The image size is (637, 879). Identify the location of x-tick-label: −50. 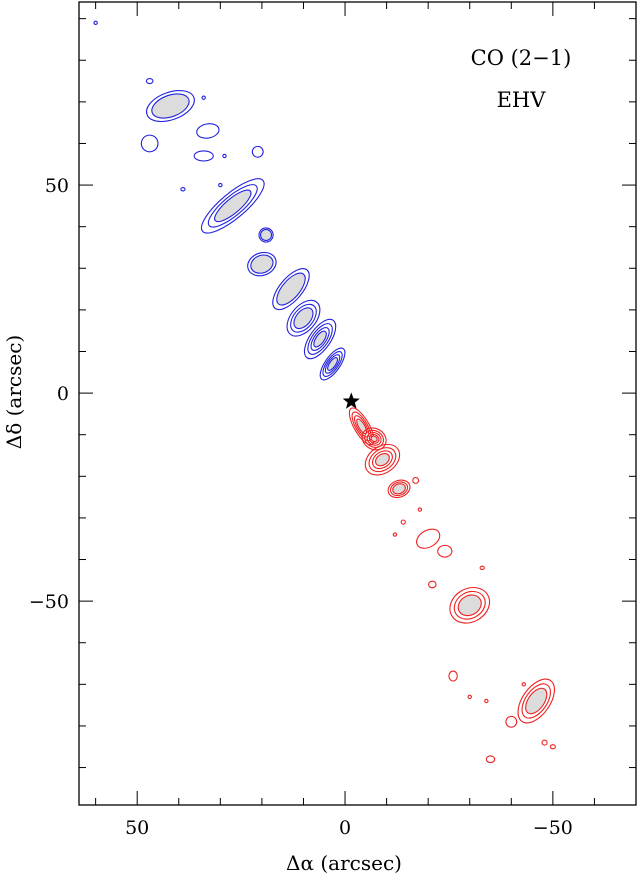
(553, 828).